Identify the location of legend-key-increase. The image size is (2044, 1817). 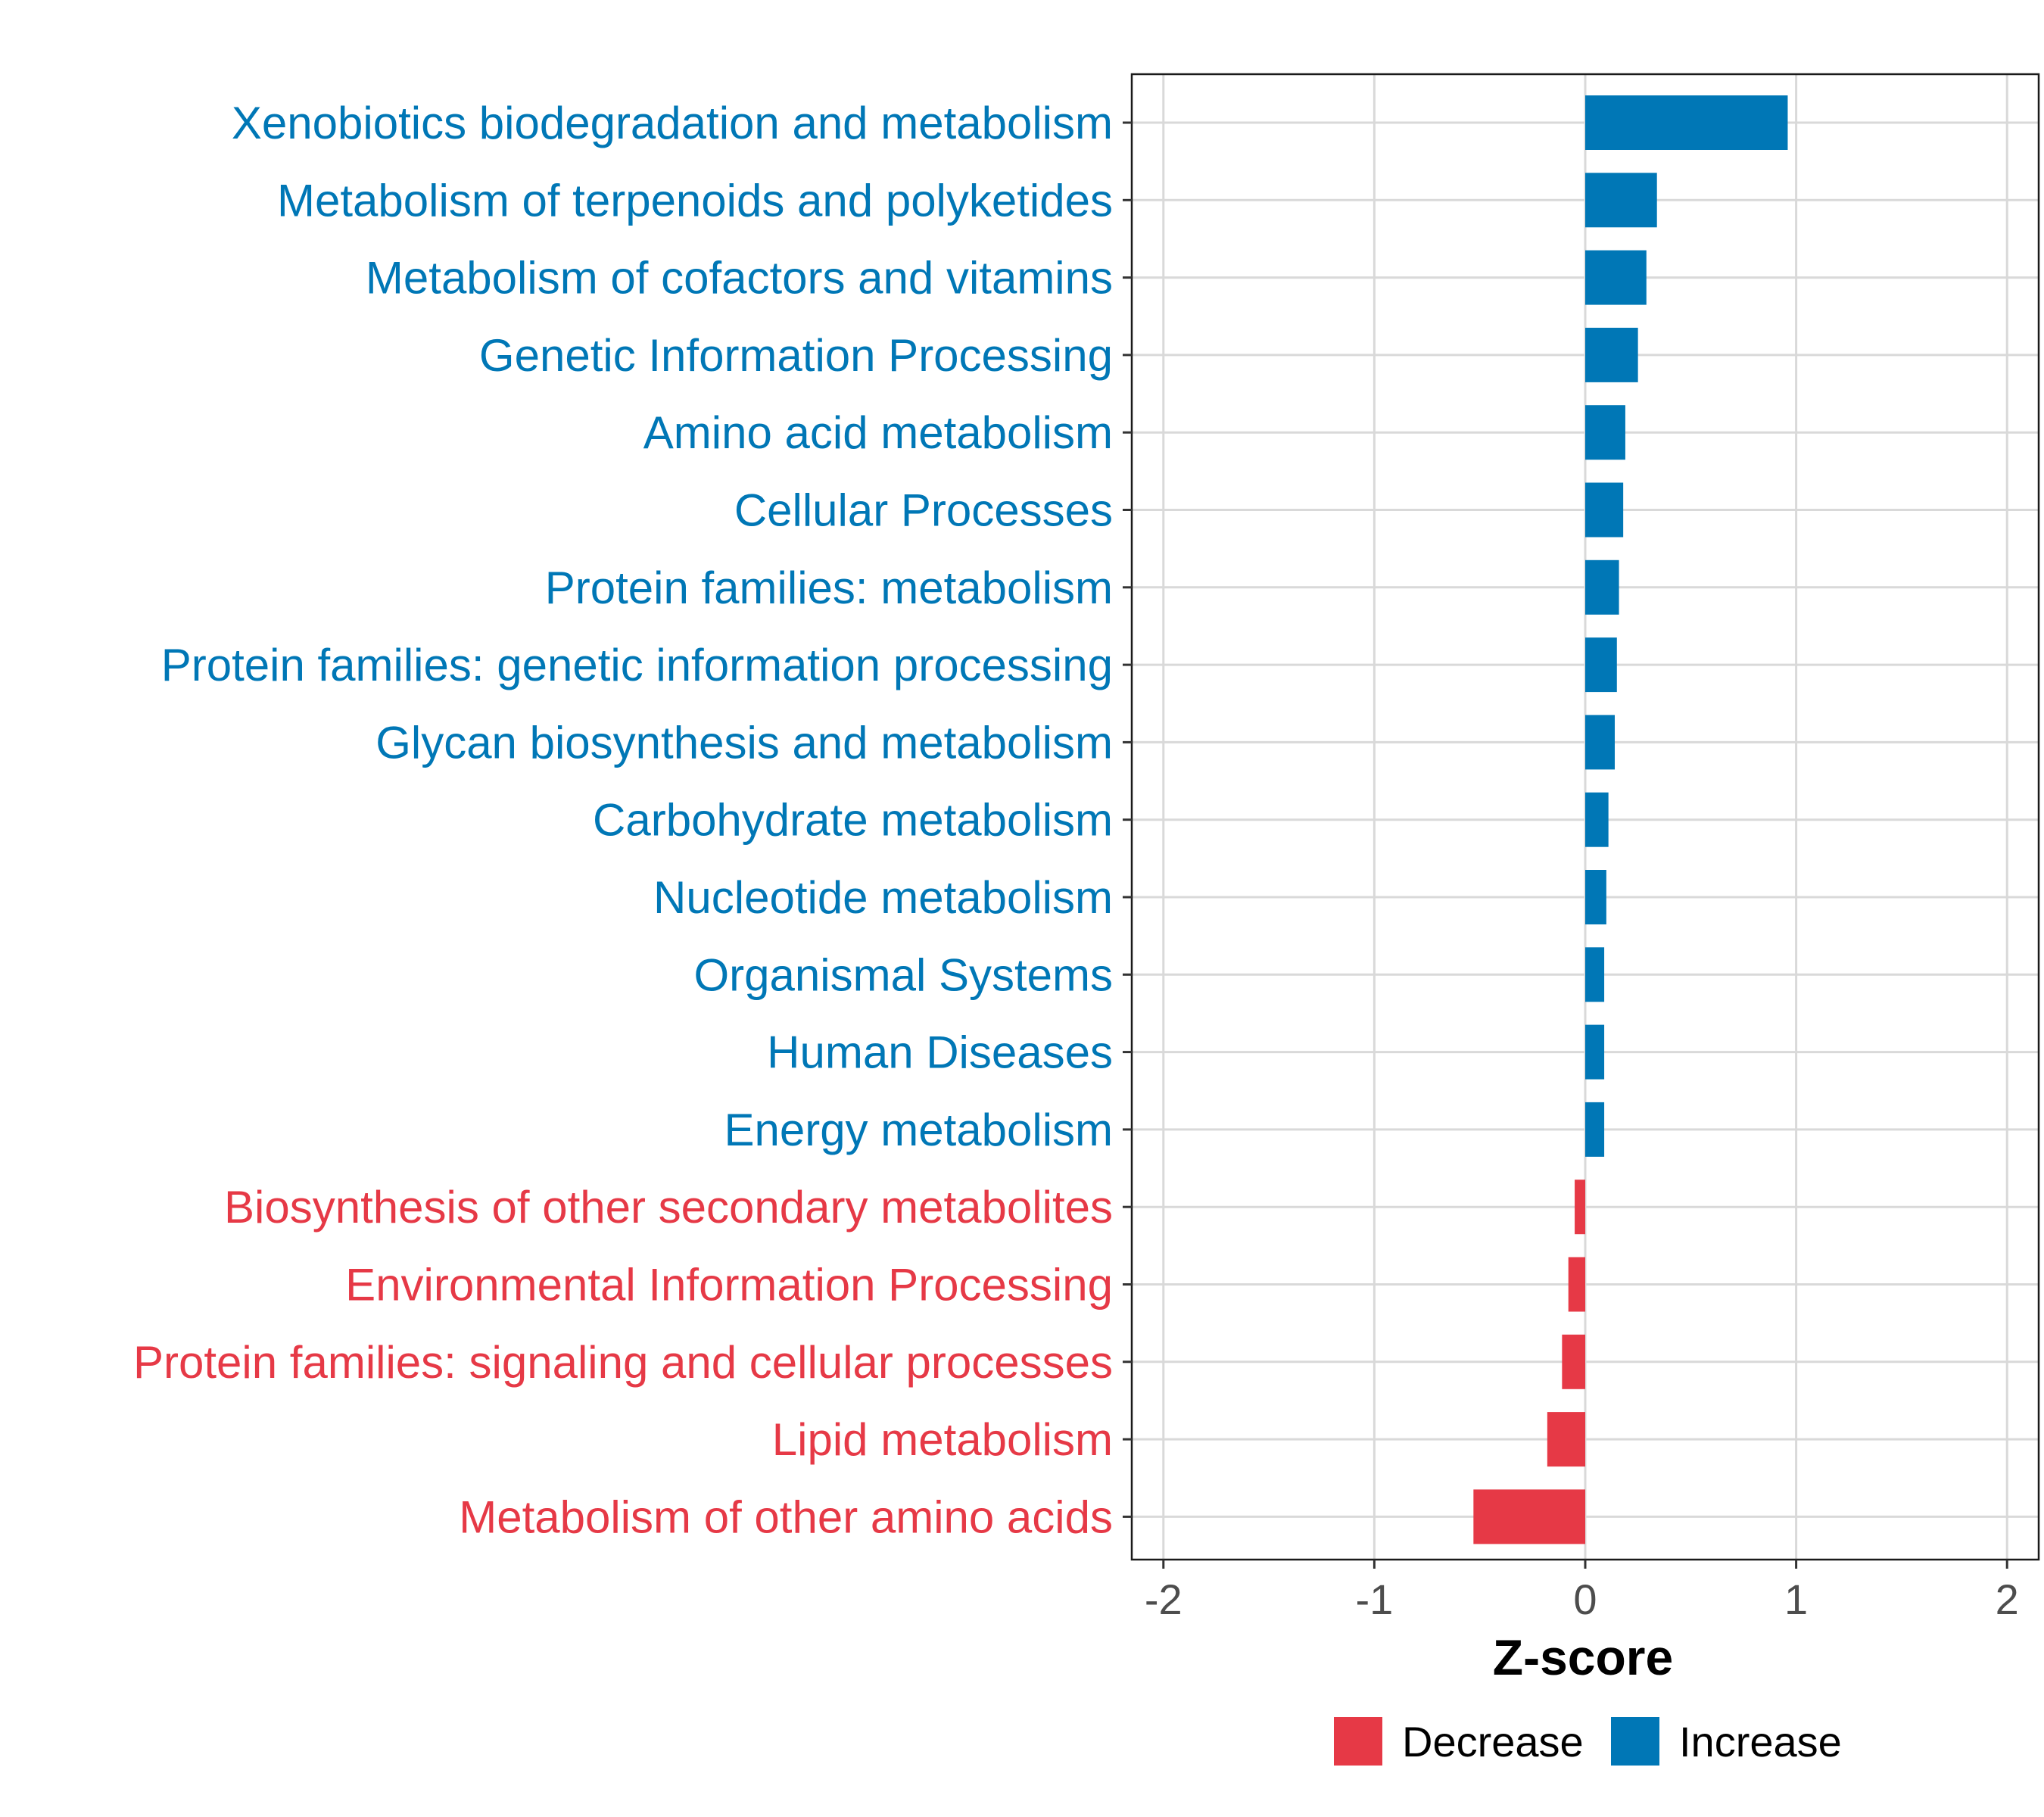
(1635, 1741).